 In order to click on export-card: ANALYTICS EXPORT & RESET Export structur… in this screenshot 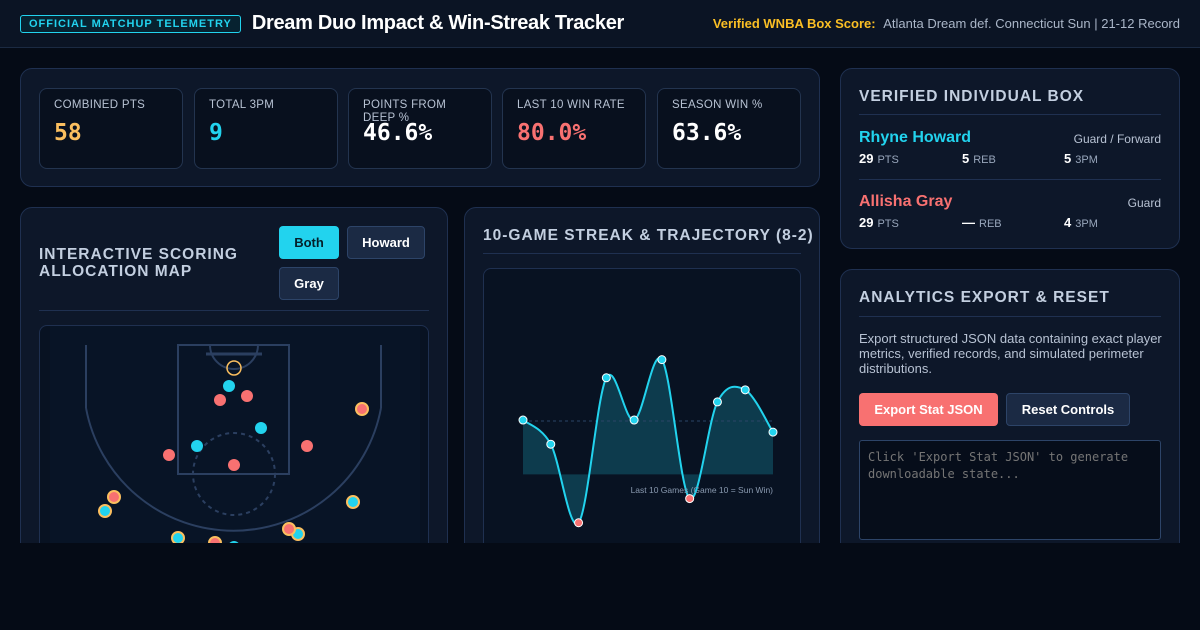, I will do `click(1010, 419)`.